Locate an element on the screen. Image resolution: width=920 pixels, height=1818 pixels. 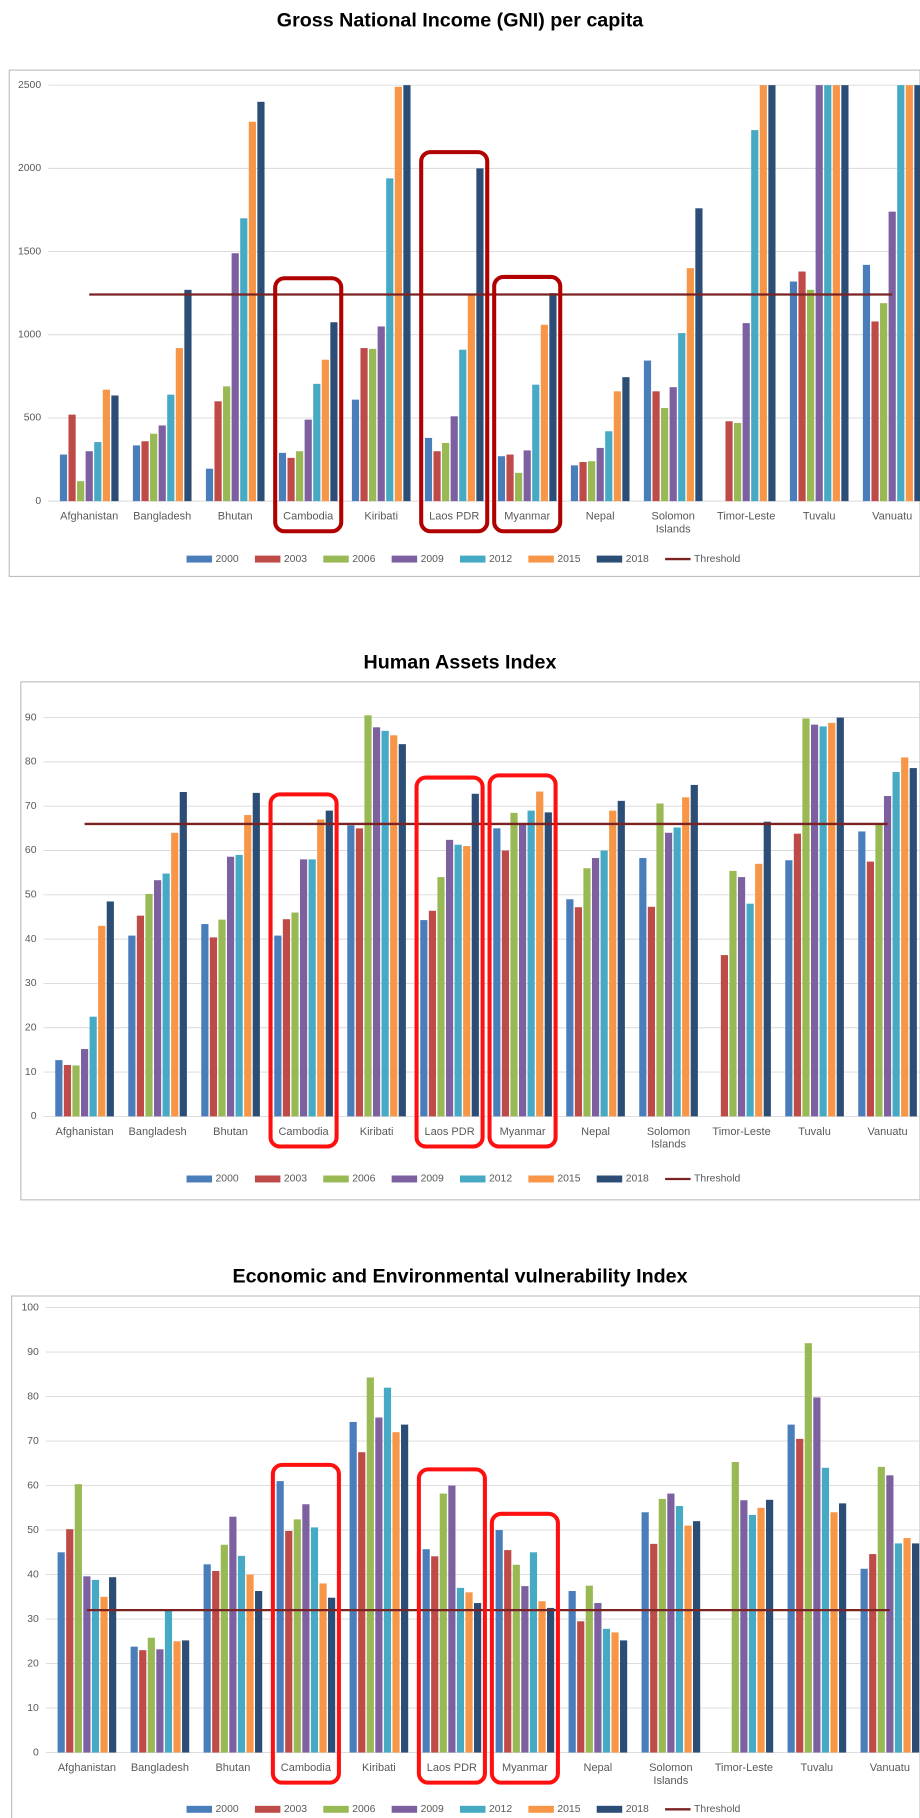
x-label-box: Myanmar is located at coordinates (527, 516).